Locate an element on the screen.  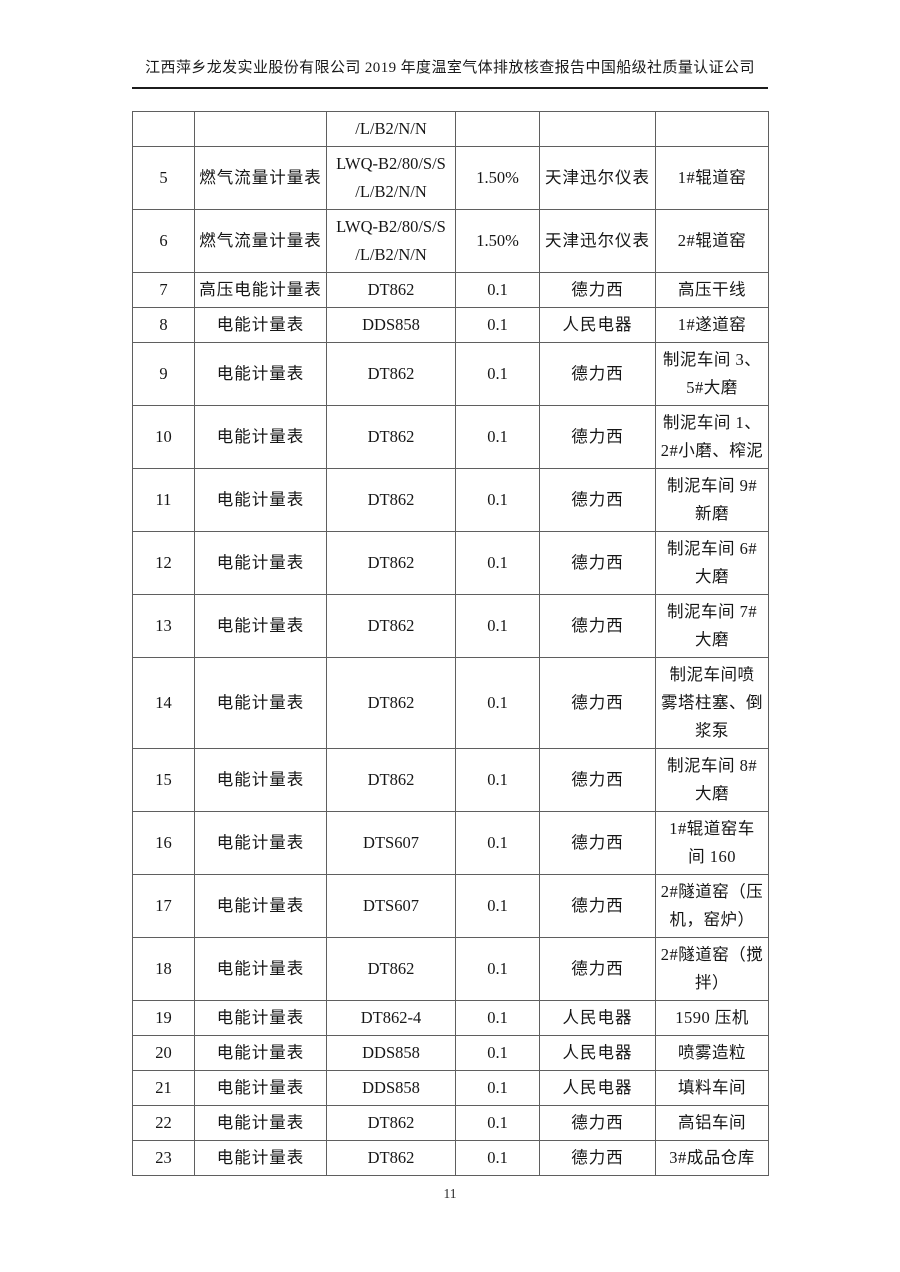
table-row: 8 电能计量表 DDS858 0.1 人民电器 1#遂道窑 is located at coordinates (450, 325).